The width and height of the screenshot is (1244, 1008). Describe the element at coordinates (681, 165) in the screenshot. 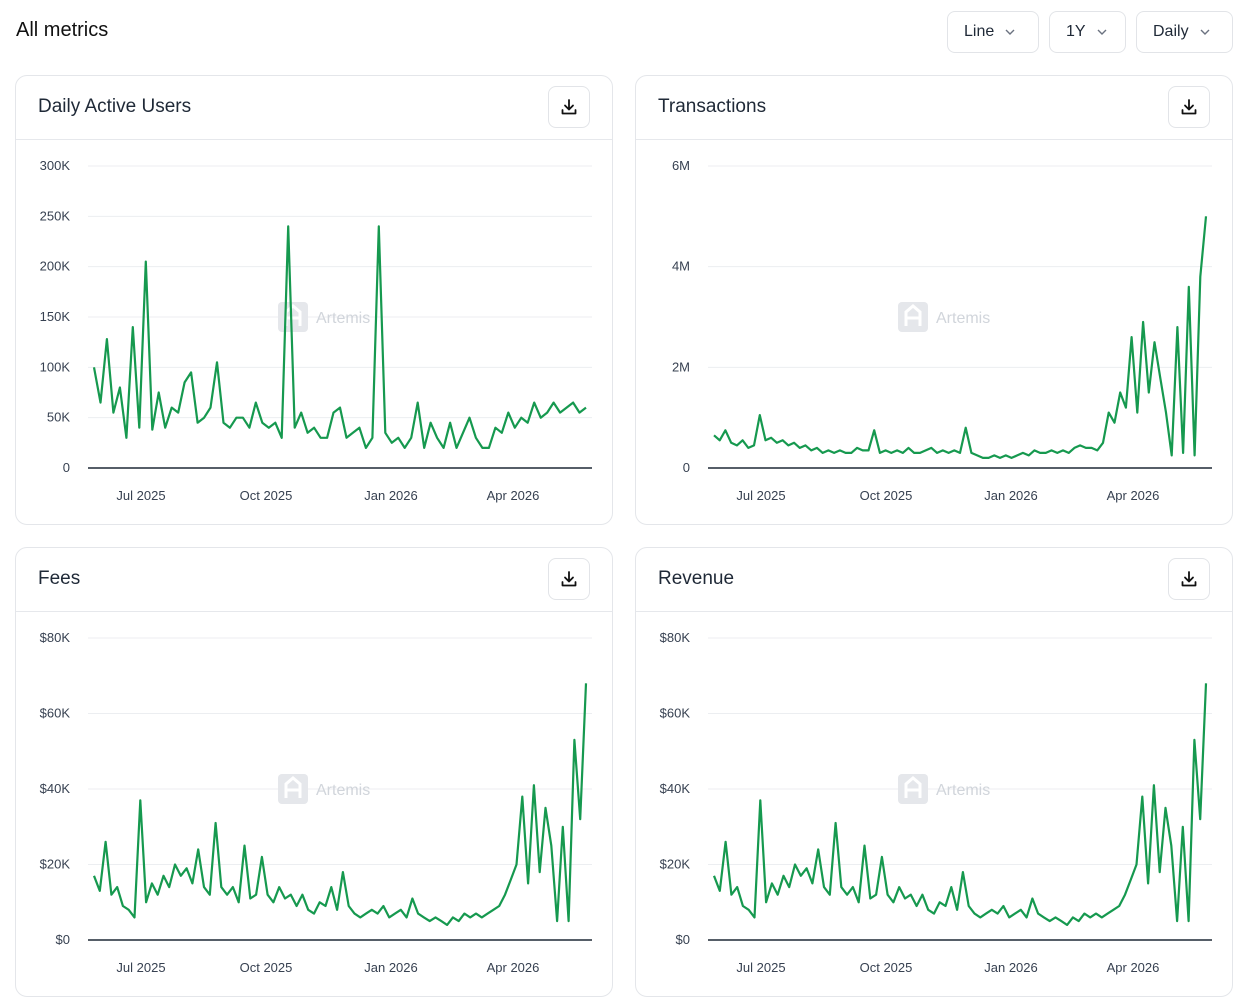

I see `y-tick-label: 6M` at that location.